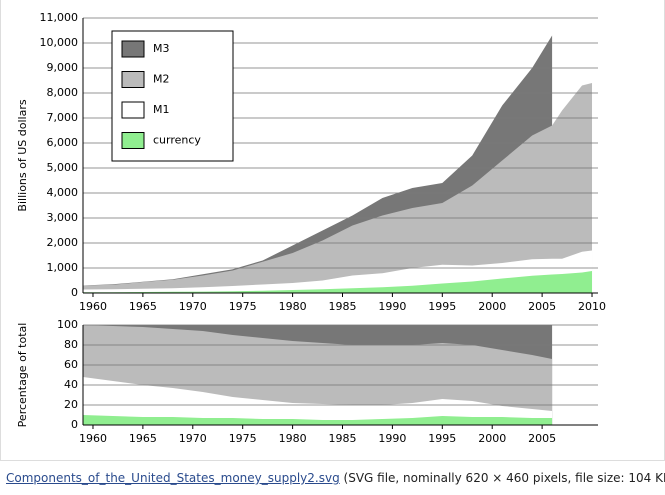 The image size is (665, 495). I want to click on y-tick-label: 11,000, so click(59, 17).